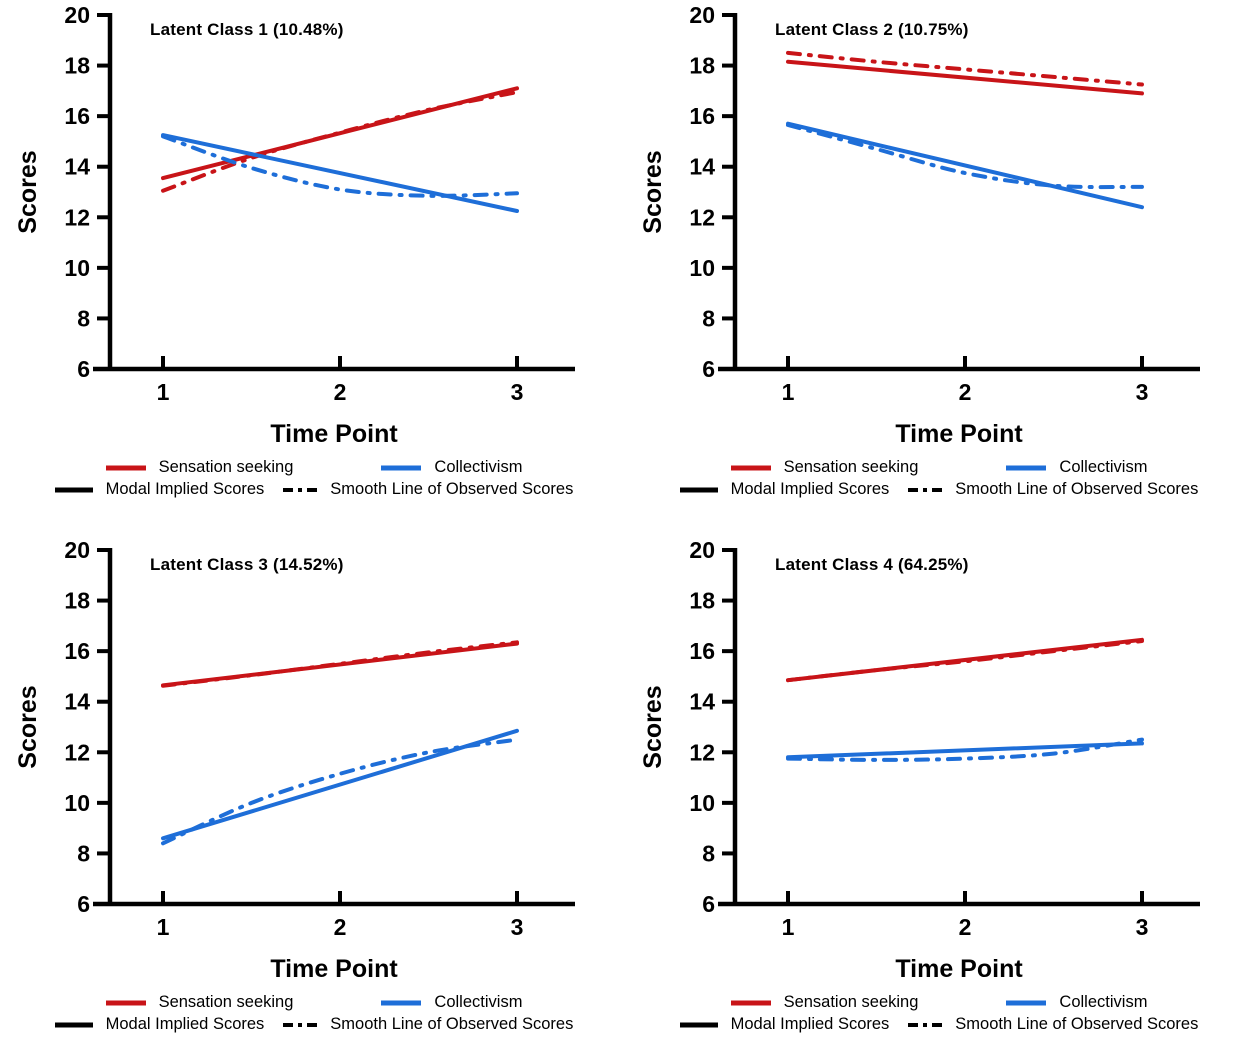 This screenshot has height=1043, width=1250. Describe the element at coordinates (1142, 392) in the screenshot. I see `x-tick-label: 3` at that location.